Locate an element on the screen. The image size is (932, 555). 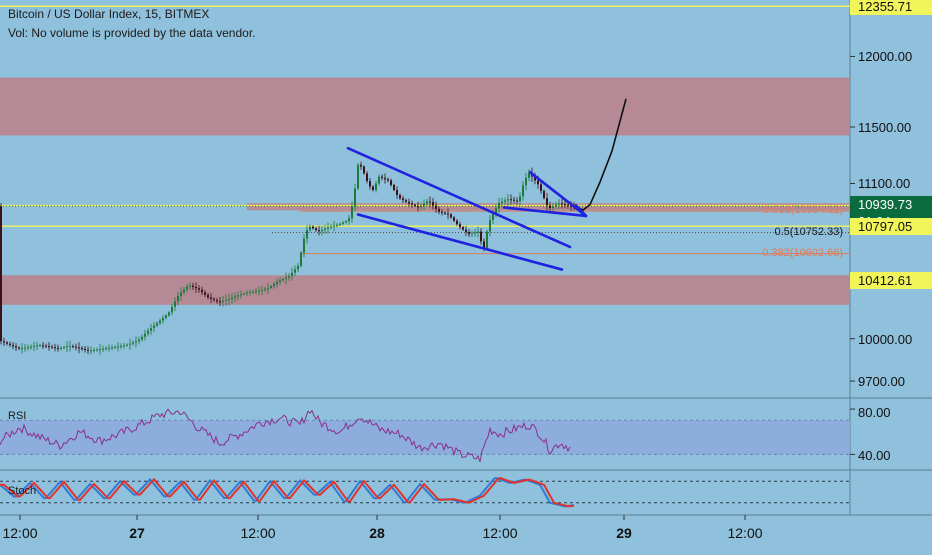
stoch-d-line is located at coordinates (287, 492).